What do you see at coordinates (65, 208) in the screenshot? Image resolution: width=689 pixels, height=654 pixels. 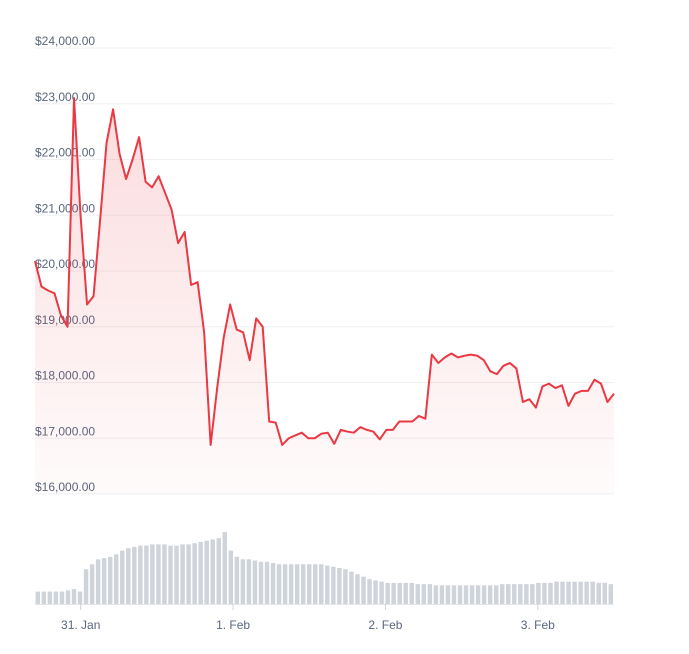 I see `y-tick-label: $21,000.00` at bounding box center [65, 208].